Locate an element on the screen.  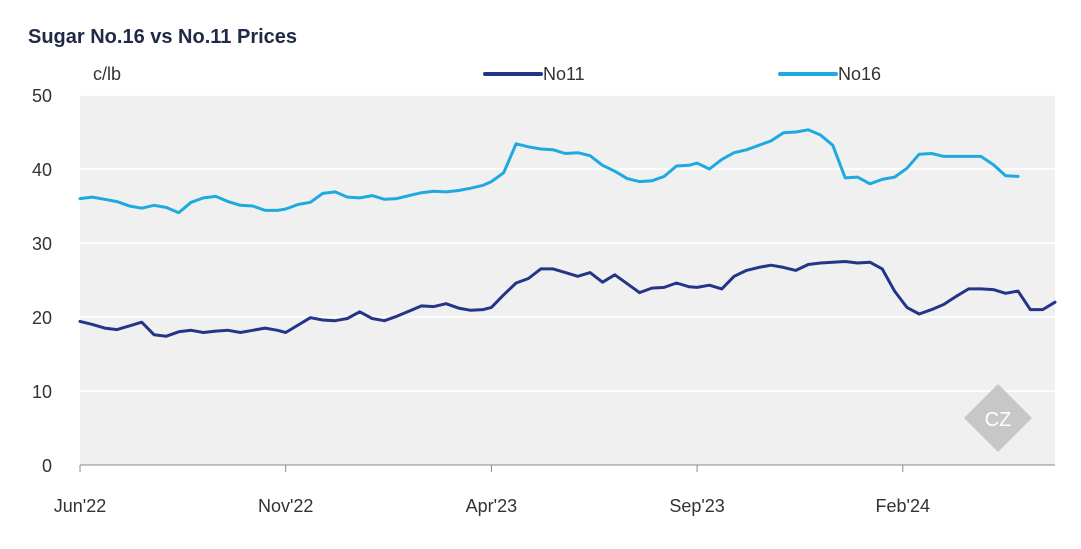
svg-text: CZ is located at coordinates (998, 420).